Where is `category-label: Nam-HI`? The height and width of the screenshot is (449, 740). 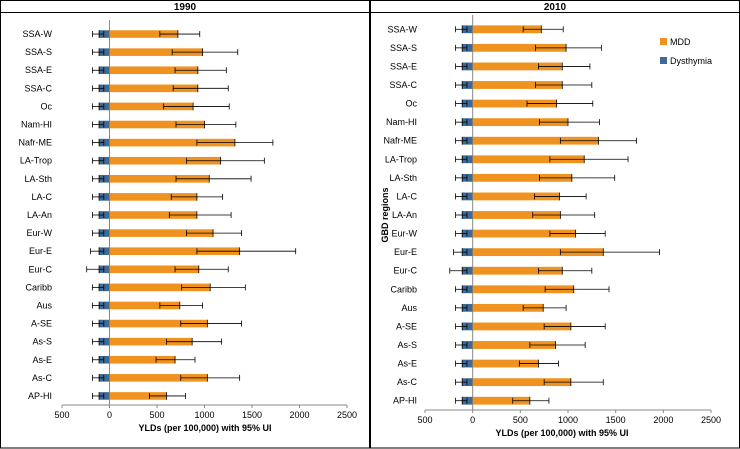
category-label: Nam-HI is located at coordinates (36, 125).